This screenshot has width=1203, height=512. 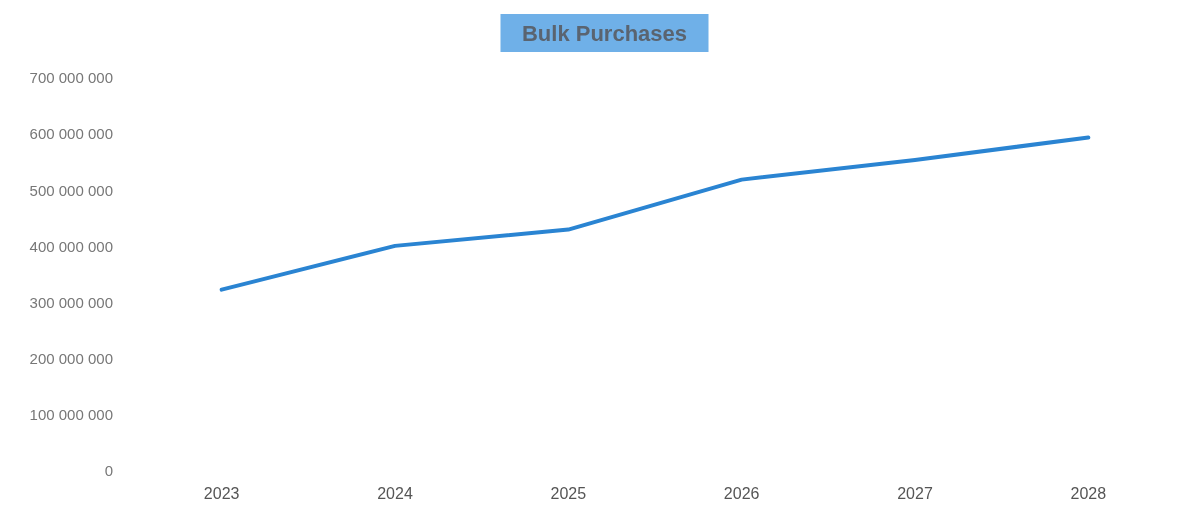 I want to click on y-tick-label: 600 000 000, so click(x=71, y=134).